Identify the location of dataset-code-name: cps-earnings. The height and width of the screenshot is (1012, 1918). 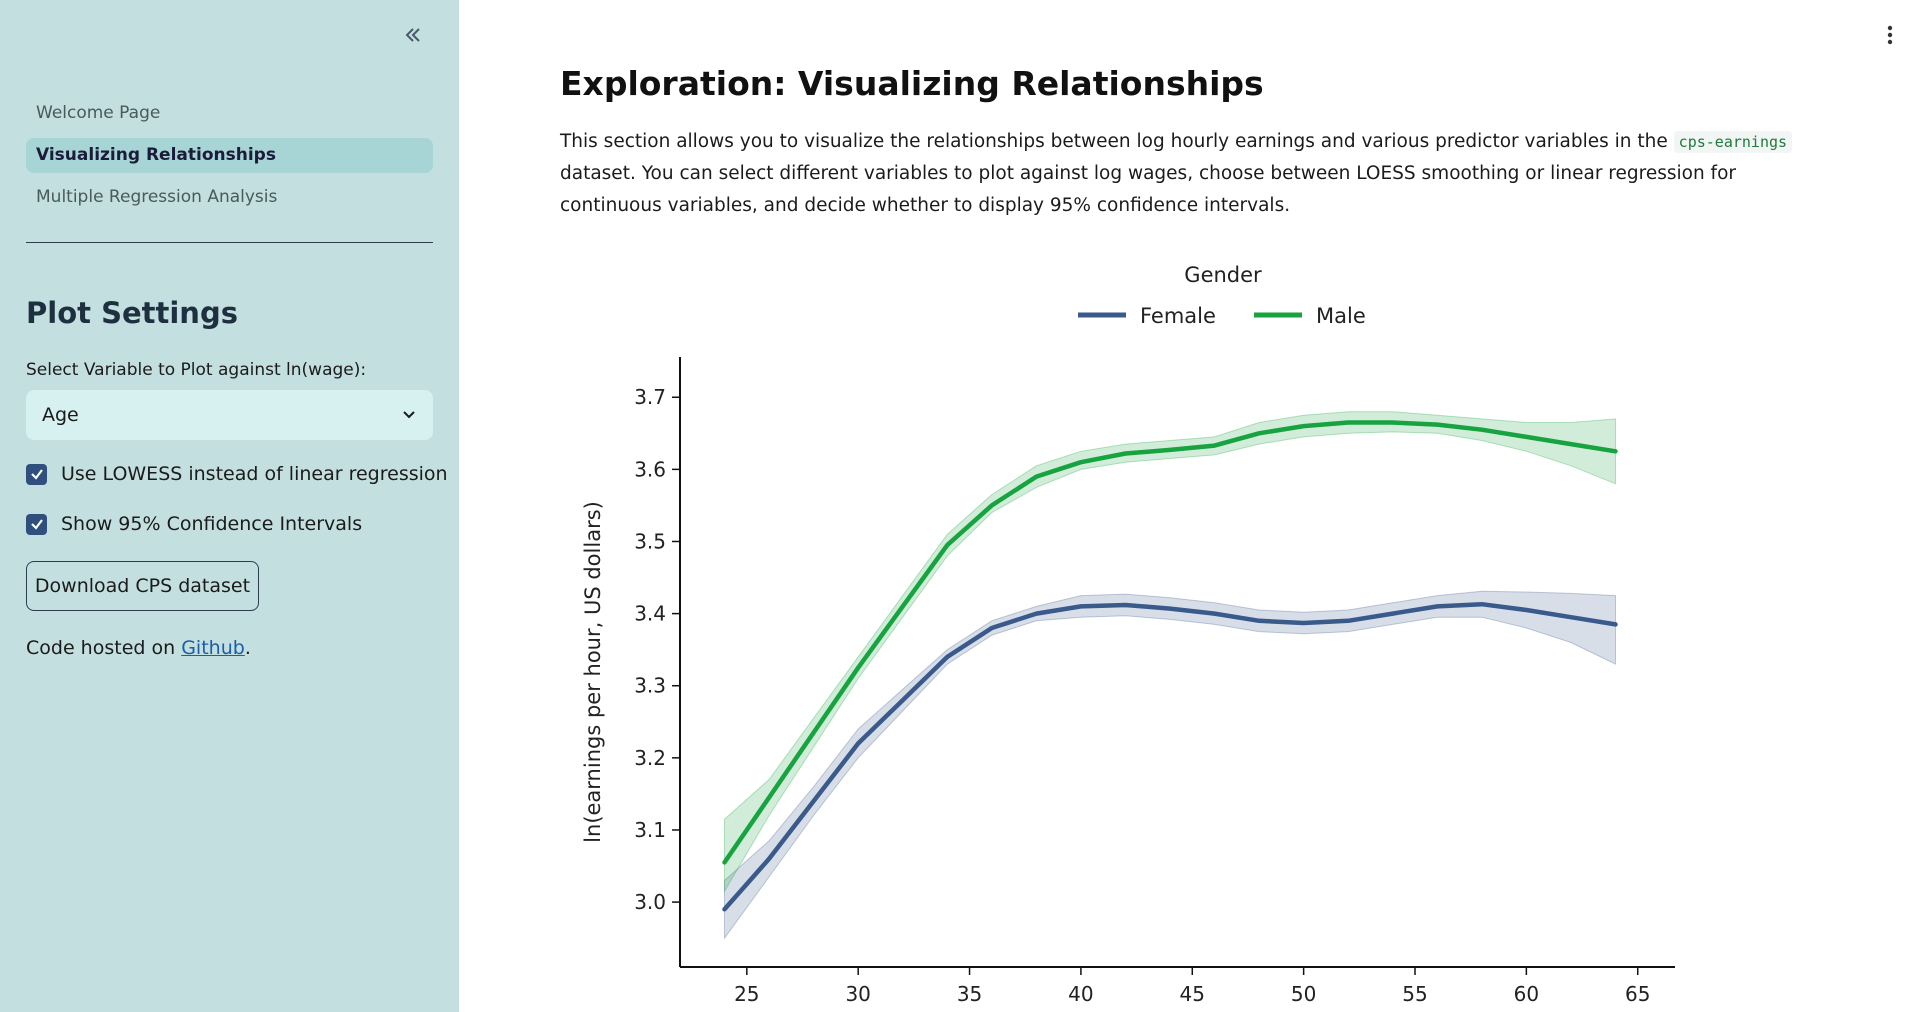
(1733, 142).